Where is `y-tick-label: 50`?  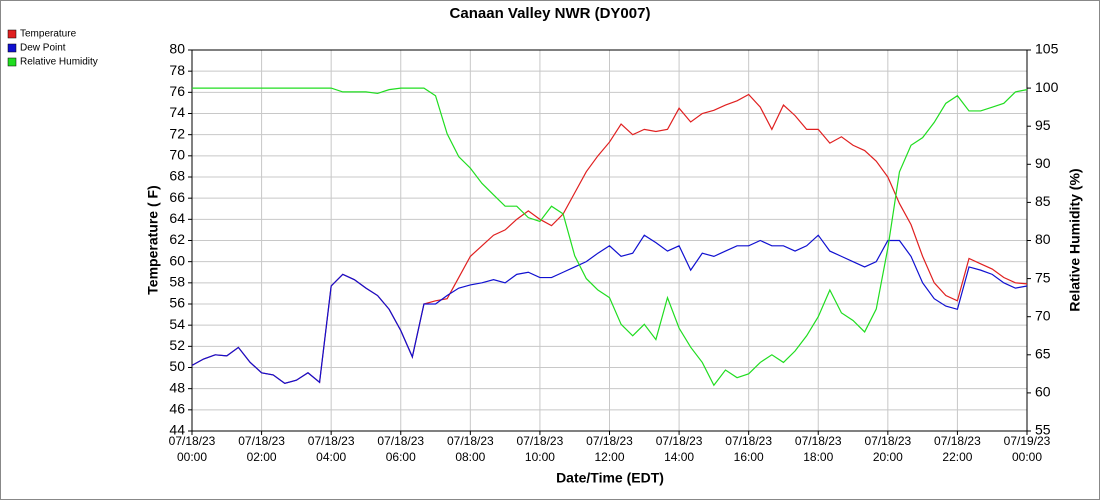 y-tick-label: 50 is located at coordinates (177, 366).